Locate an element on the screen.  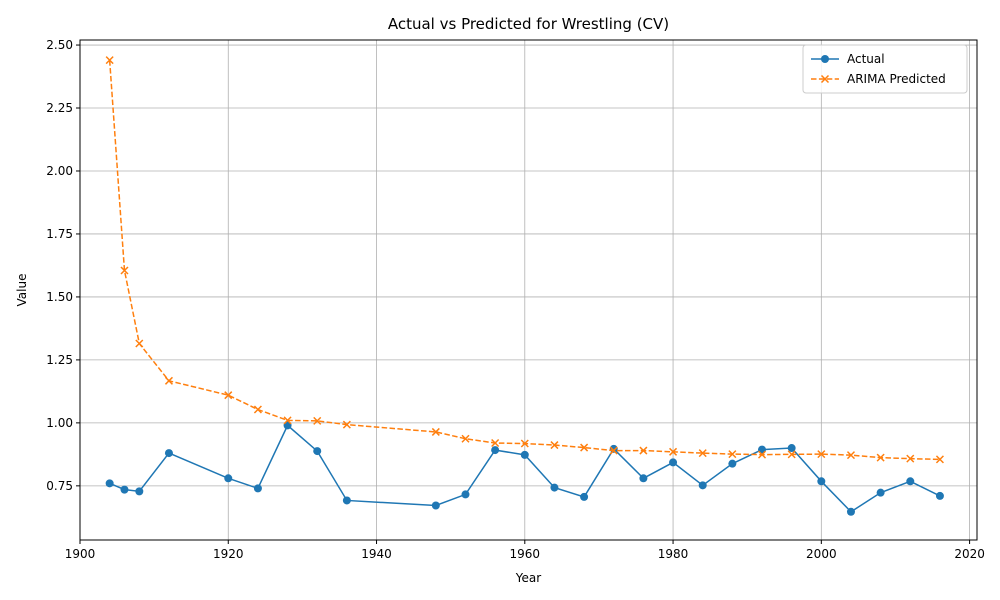
x-tick-label: 1920 is located at coordinates (228, 554).